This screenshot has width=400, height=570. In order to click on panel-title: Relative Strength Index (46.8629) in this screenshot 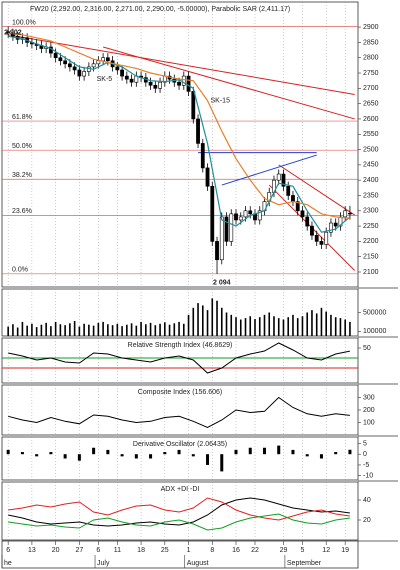, I will do `click(180, 345)`.